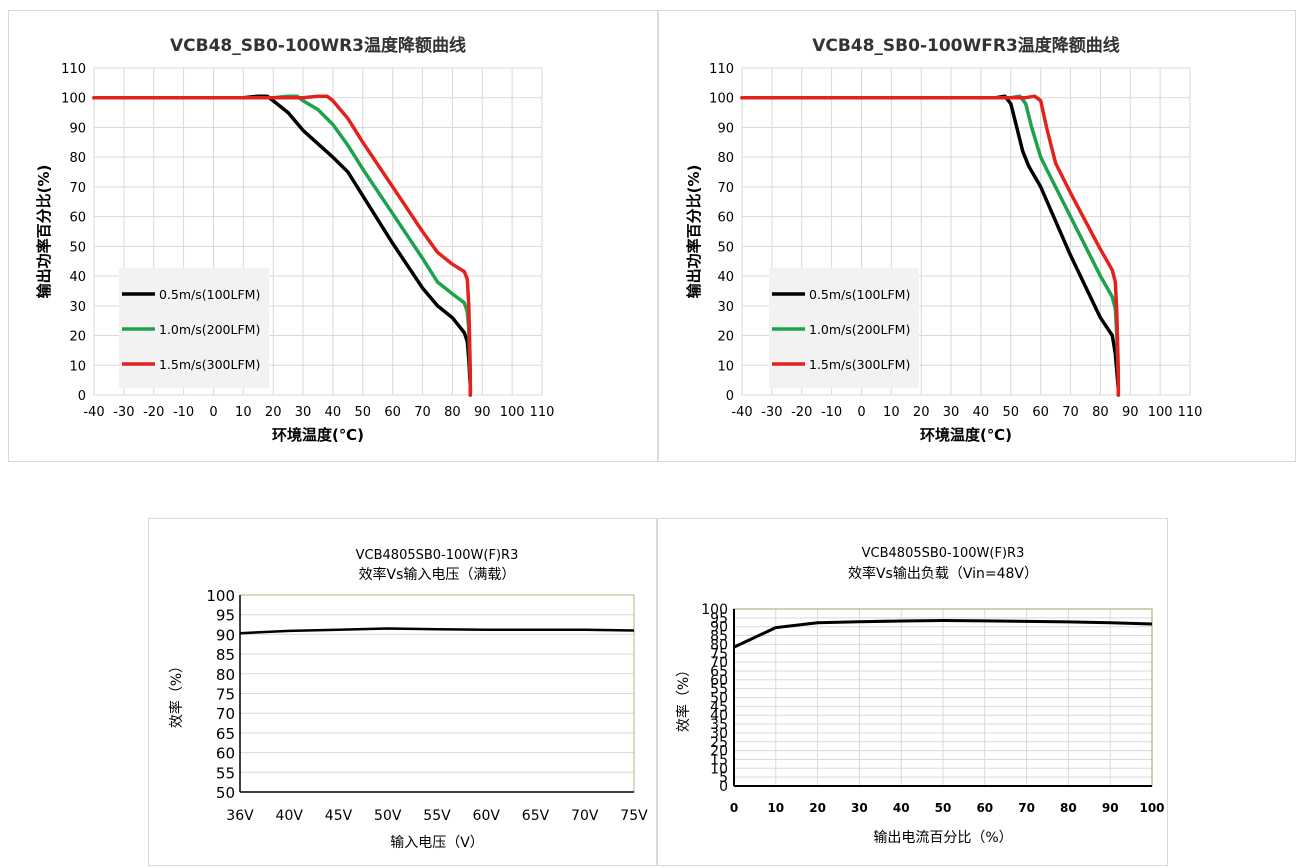 The height and width of the screenshot is (867, 1296). What do you see at coordinates (817, 808) in the screenshot?
I see `x-tick-label: 20` at bounding box center [817, 808].